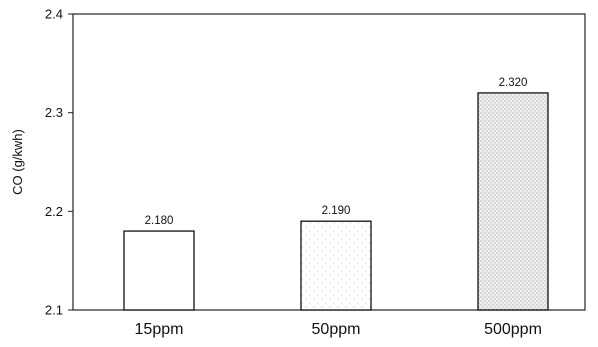  I want to click on y-axis-ticks: 2.1 2.2 2.3 2.4, so click(59, 162).